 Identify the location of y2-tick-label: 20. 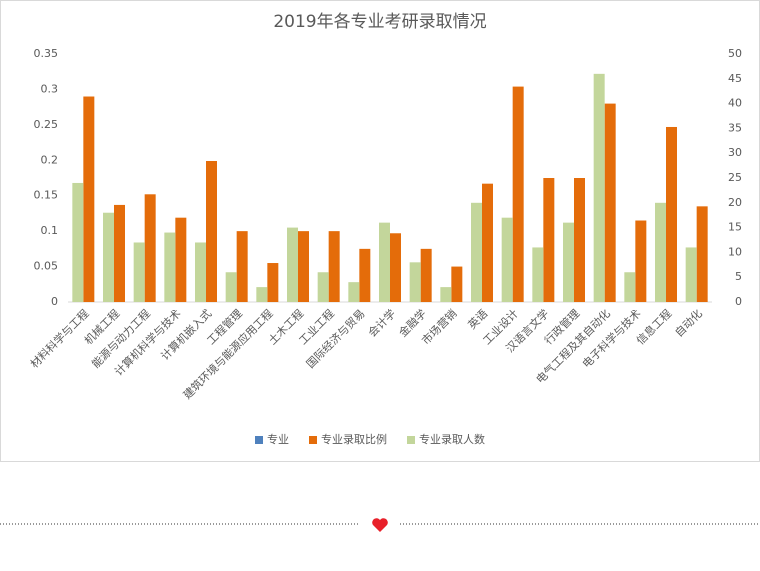
(735, 202).